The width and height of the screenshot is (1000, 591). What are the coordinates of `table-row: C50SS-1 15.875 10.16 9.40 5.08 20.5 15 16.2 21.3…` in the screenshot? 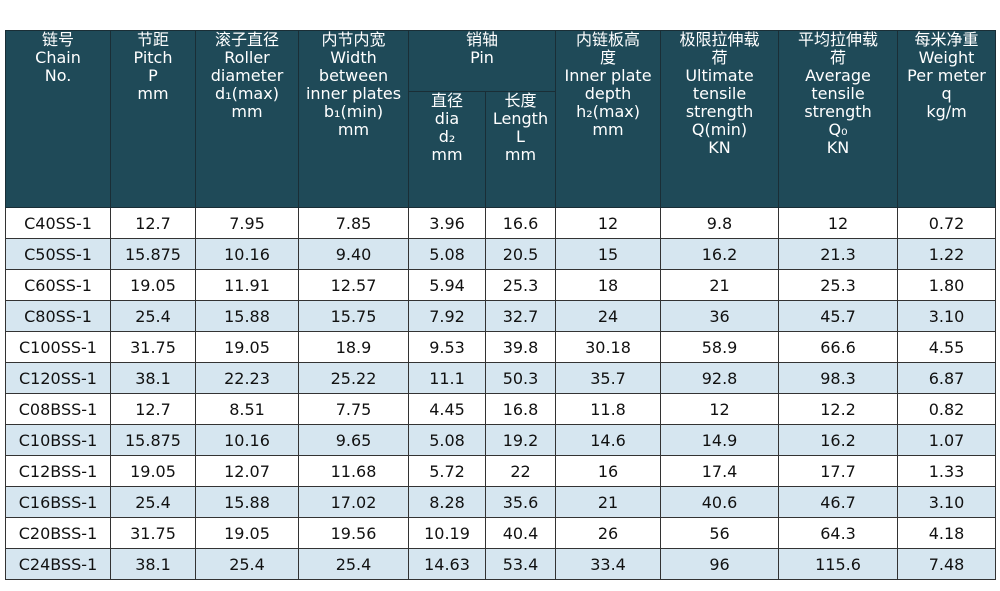 It's located at (501, 254).